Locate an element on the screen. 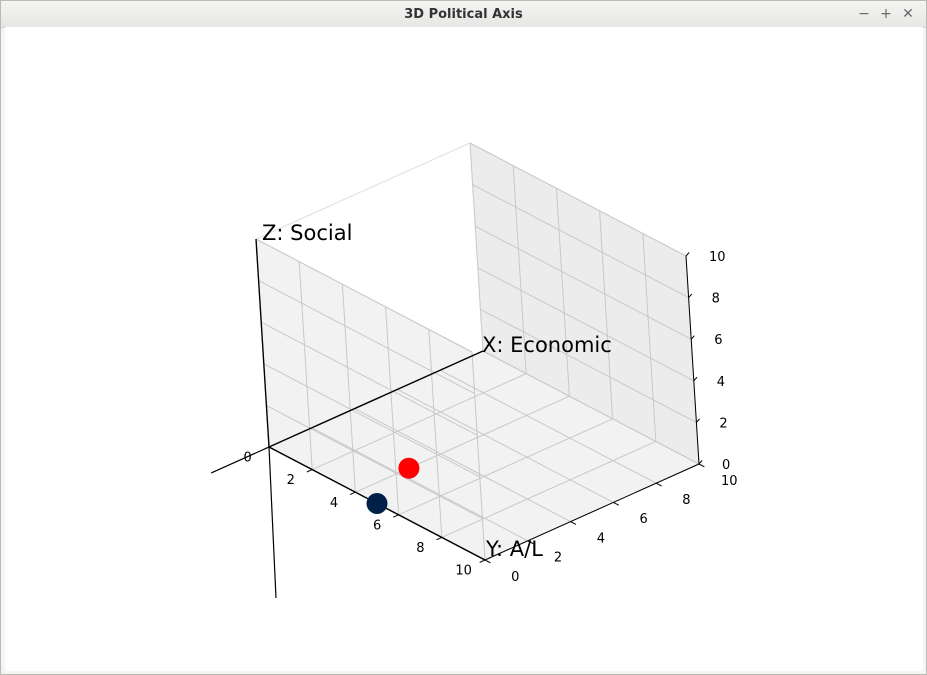 Image resolution: width=927 pixels, height=675 pixels. right-wall-pane is located at coordinates (584, 303).